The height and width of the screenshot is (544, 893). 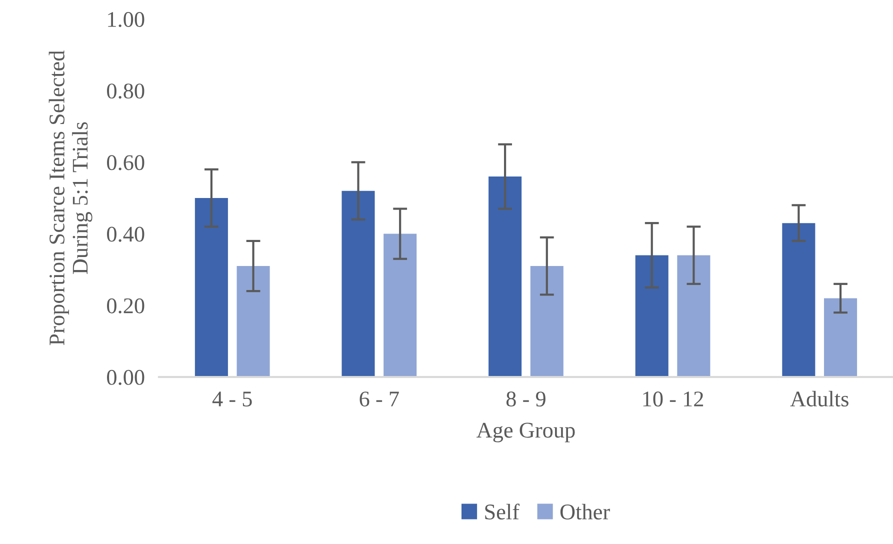 What do you see at coordinates (125, 234) in the screenshot?
I see `y-tick-label: 0.40` at bounding box center [125, 234].